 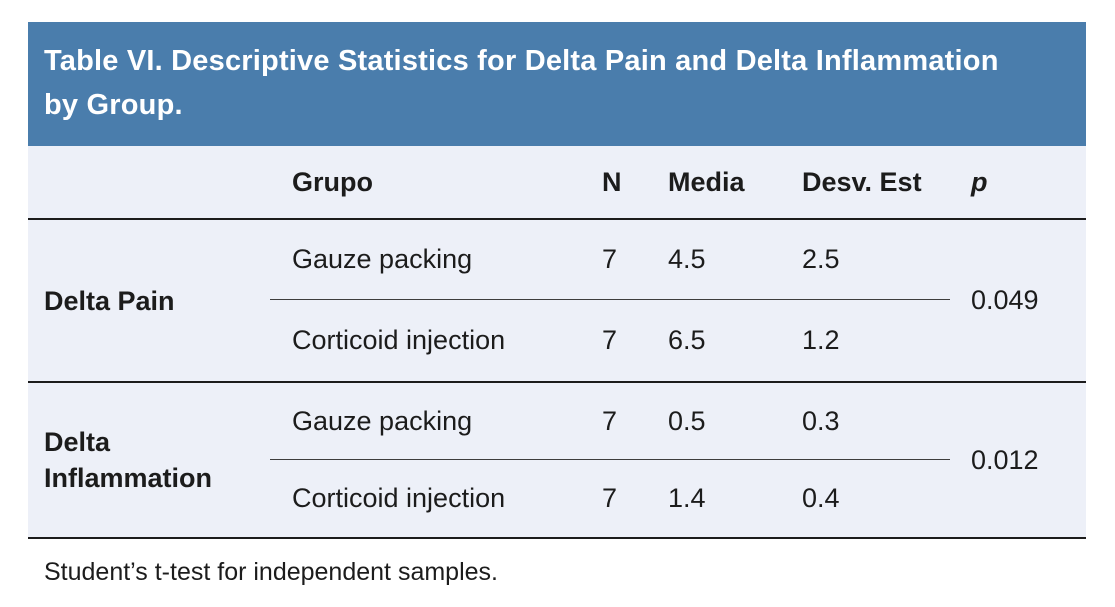 I want to click on column-header-desv-est: Desv. Est, so click(x=870, y=183).